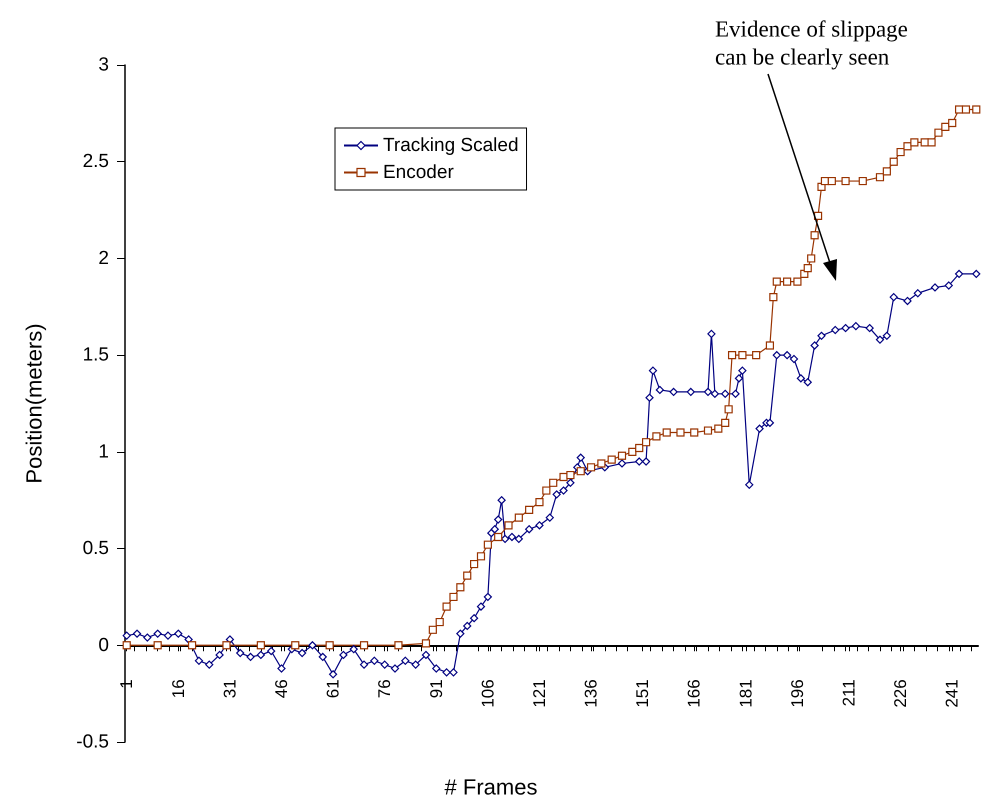  What do you see at coordinates (34, 403) in the screenshot?
I see `y-axis-title: Position(meters)` at bounding box center [34, 403].